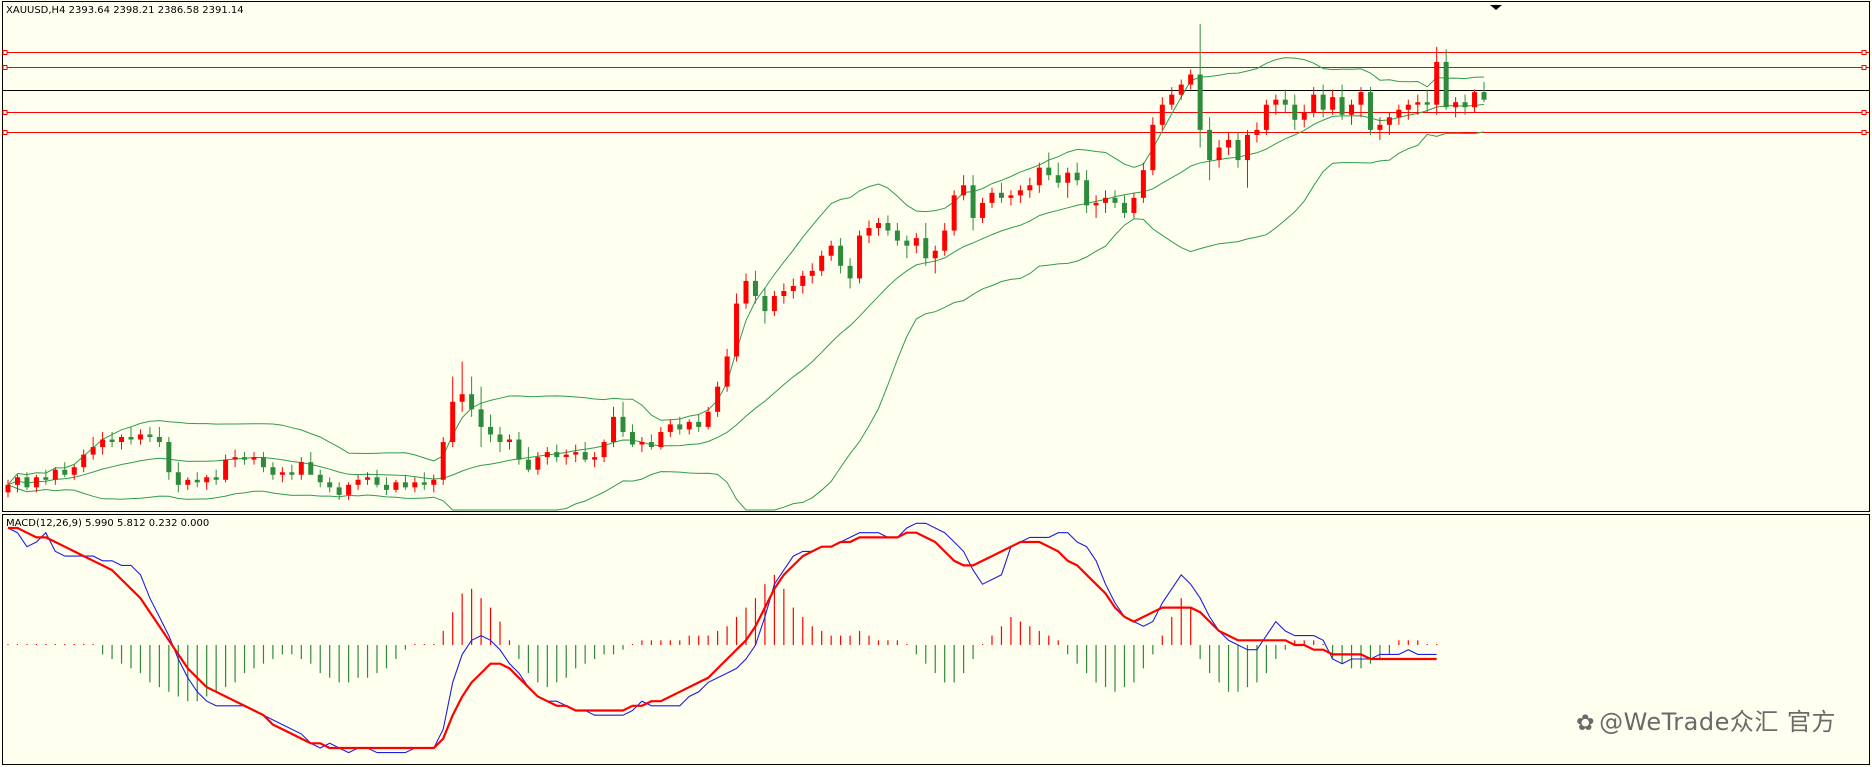 This screenshot has height=767, width=1872. I want to click on open-value: 2393.64, so click(89, 10).